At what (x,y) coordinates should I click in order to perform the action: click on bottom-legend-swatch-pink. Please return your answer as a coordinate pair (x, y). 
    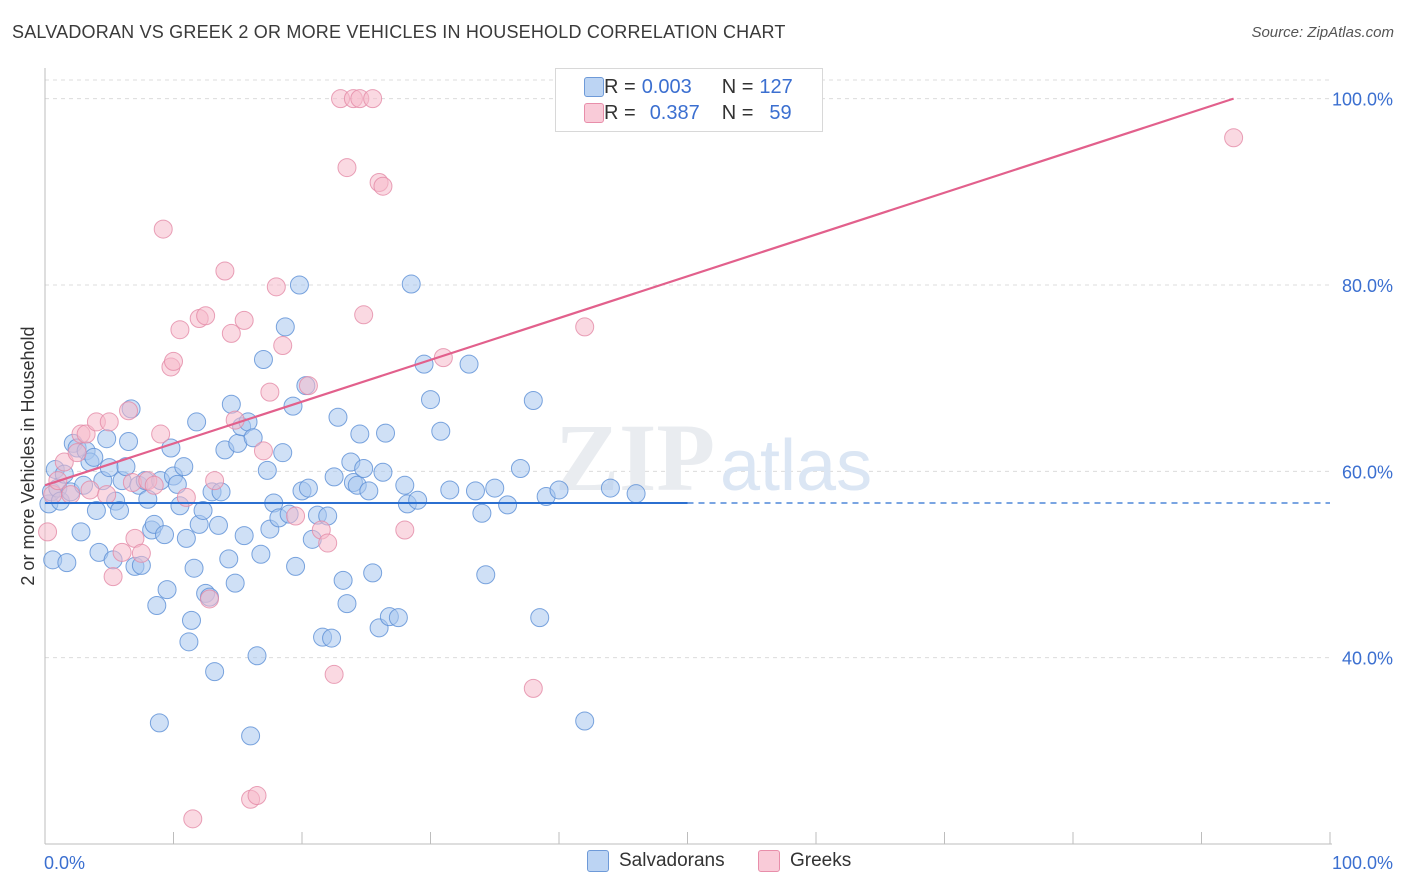
    Looking at the image, I should click on (769, 861).